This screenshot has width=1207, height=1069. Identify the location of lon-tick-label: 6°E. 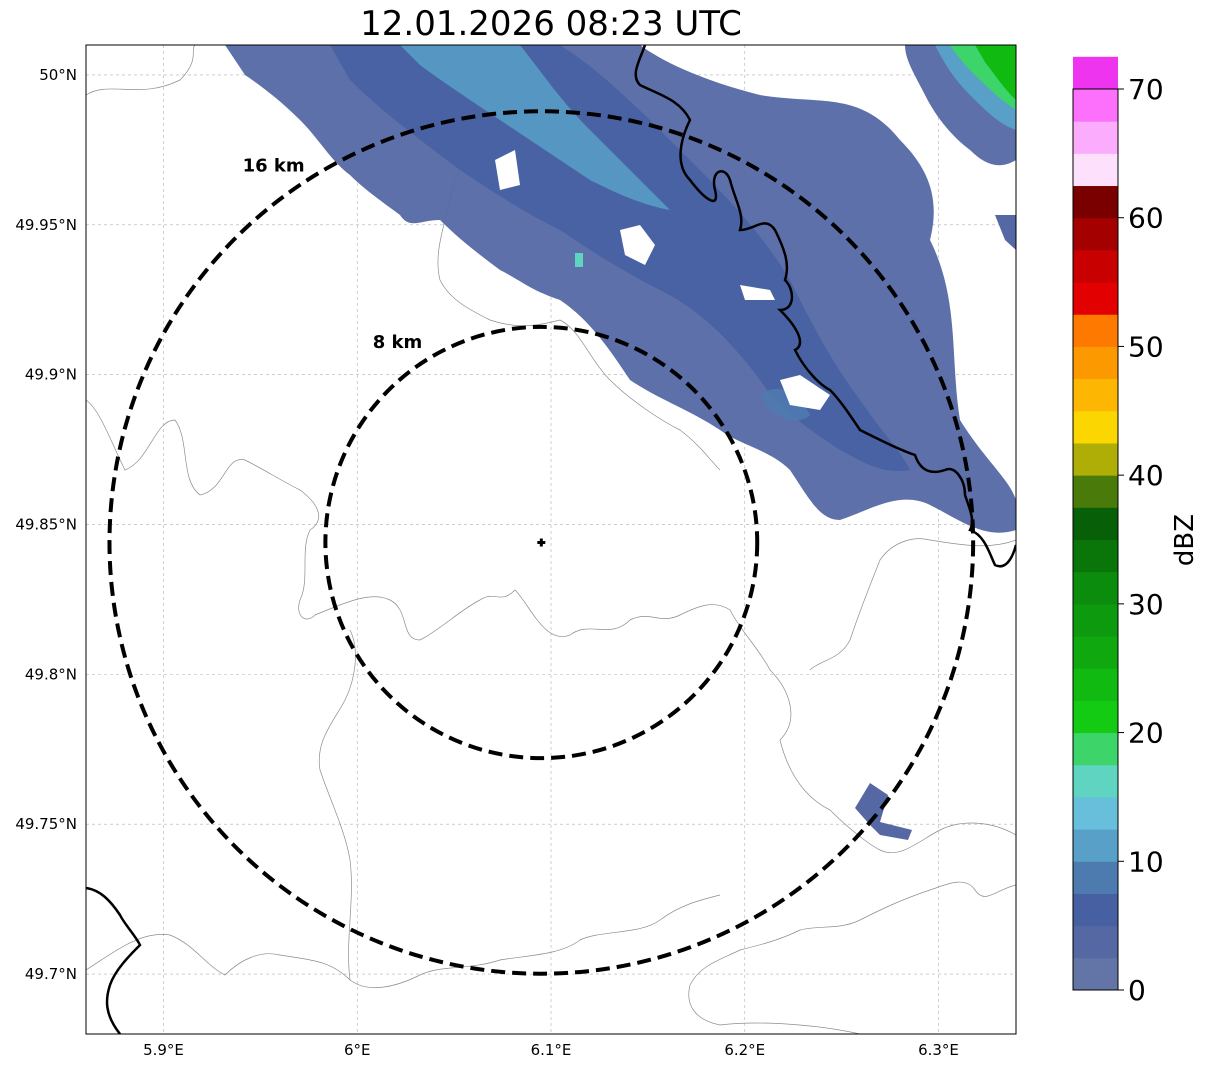
(357, 1050).